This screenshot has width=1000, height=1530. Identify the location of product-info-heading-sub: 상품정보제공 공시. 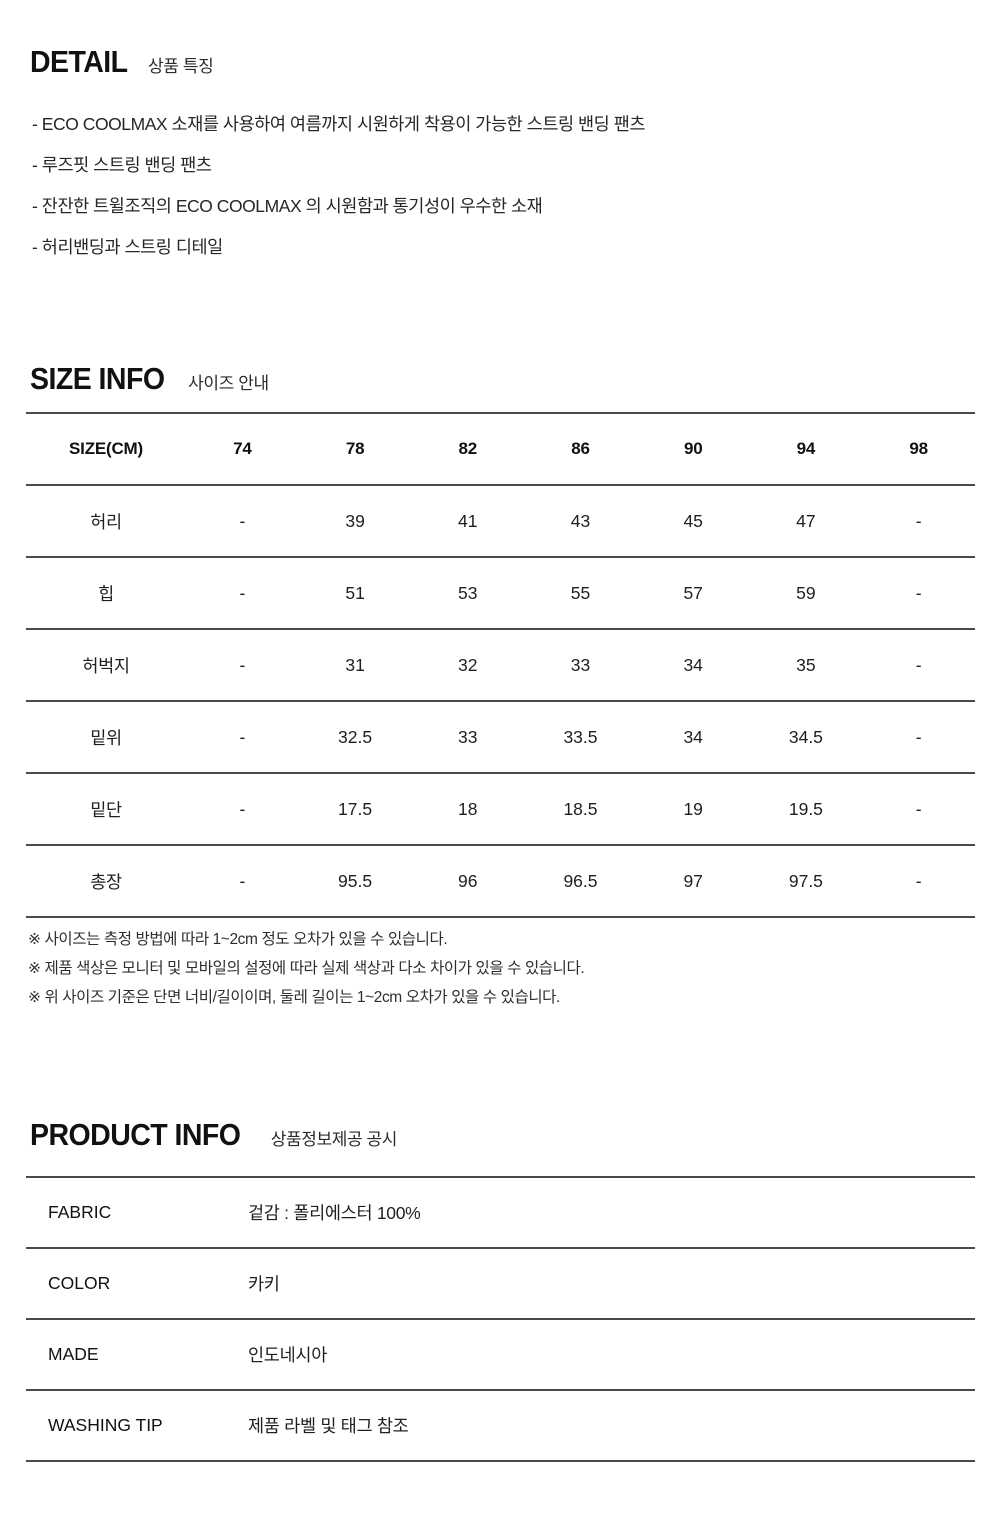
(334, 1139).